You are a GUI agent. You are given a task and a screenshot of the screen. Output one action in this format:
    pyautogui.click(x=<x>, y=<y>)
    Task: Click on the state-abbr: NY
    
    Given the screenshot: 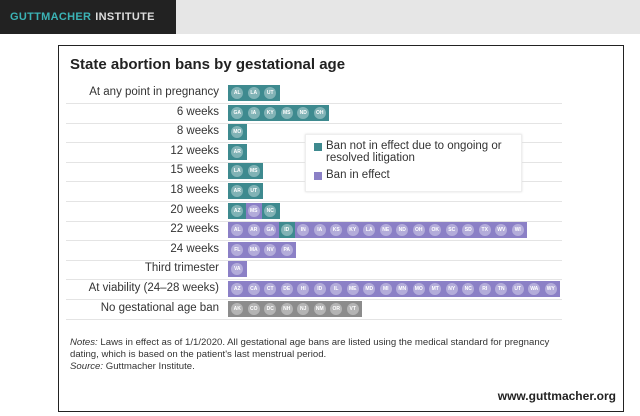 What is the action you would take?
    pyautogui.click(x=451, y=289)
    